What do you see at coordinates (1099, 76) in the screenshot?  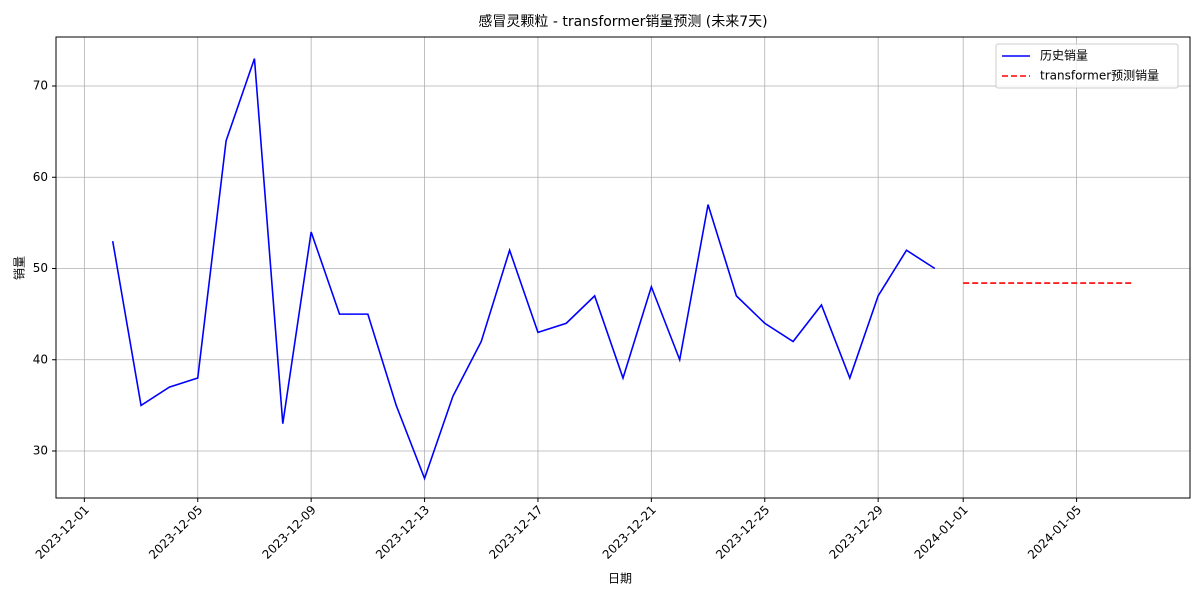 I see `legend-label: transformer预测销量` at bounding box center [1099, 76].